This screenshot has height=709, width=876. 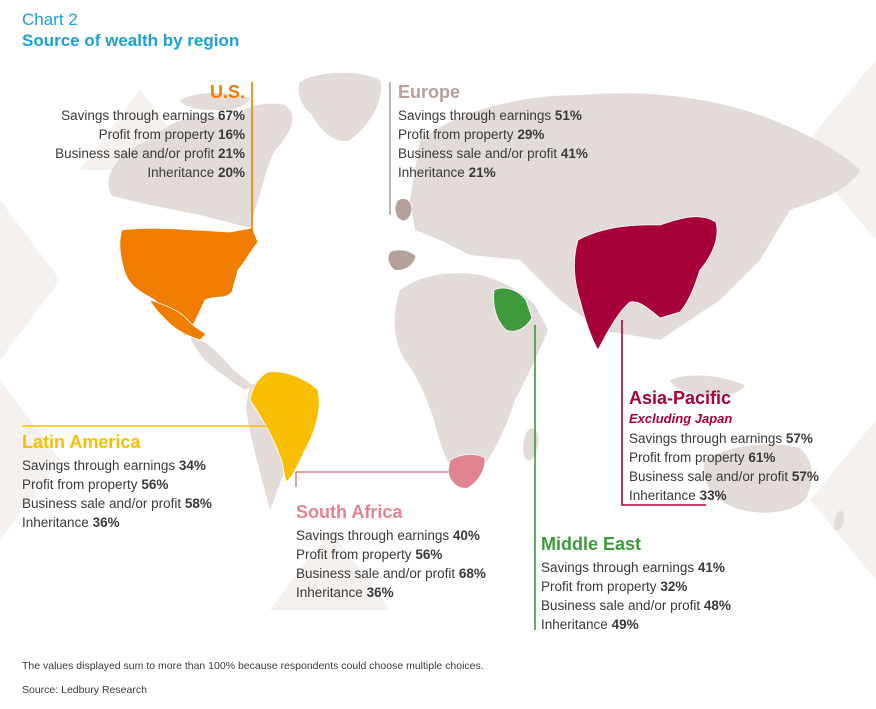 What do you see at coordinates (591, 544) in the screenshot?
I see `region-name-middle-east: Middle East` at bounding box center [591, 544].